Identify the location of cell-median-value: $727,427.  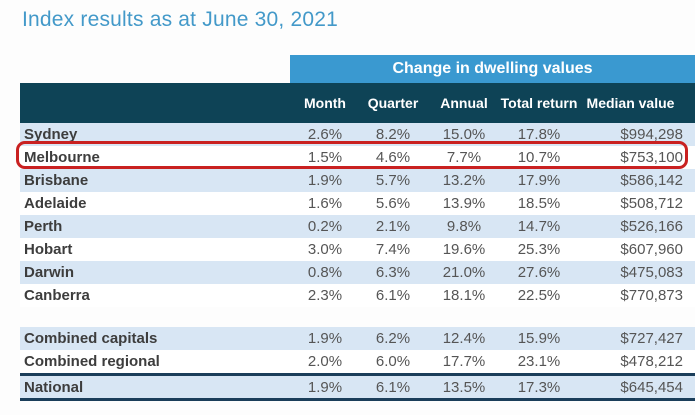
(651, 338).